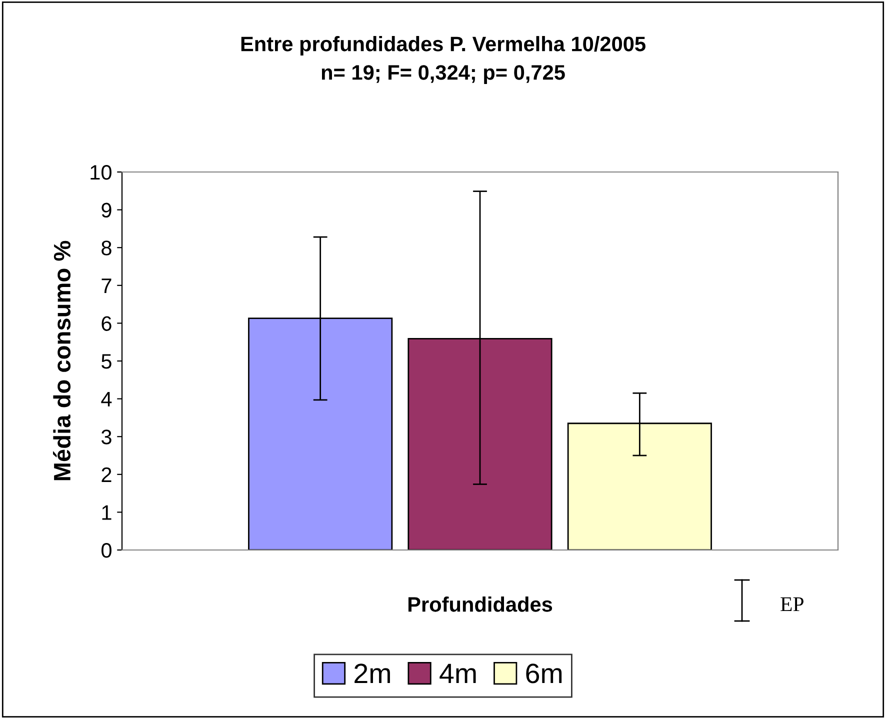 Image resolution: width=886 pixels, height=719 pixels. Describe the element at coordinates (372, 674) in the screenshot. I see `legend-label: 2m` at that location.